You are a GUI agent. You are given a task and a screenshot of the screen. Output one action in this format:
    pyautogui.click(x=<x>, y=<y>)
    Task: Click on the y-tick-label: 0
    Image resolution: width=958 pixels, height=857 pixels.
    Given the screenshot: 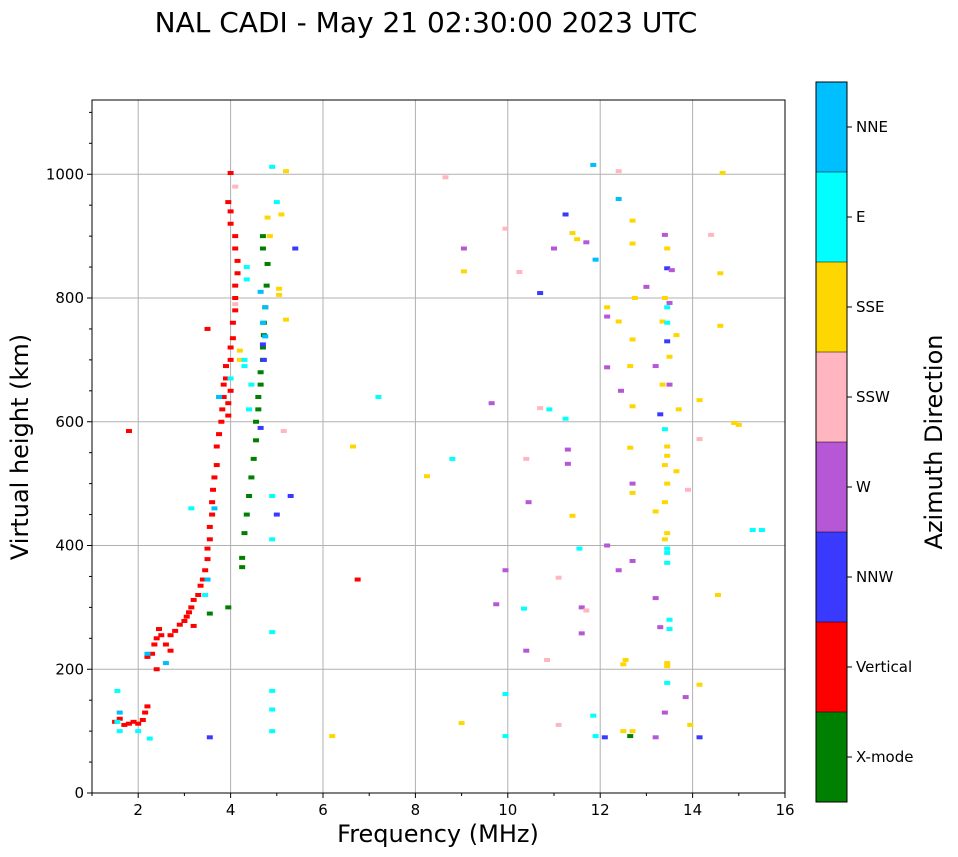 What is the action you would take?
    pyautogui.click(x=79, y=793)
    